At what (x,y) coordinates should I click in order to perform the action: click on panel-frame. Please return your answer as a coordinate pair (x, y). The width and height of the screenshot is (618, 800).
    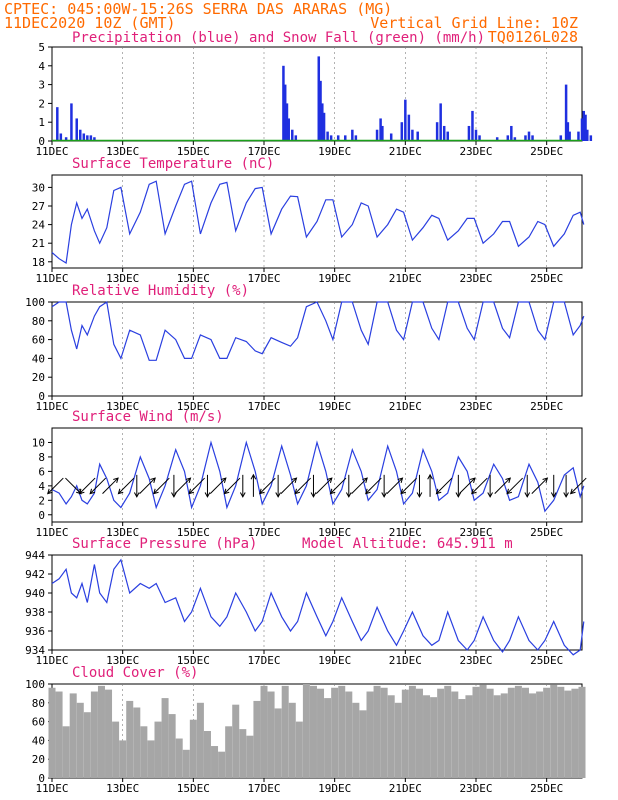
    Looking at the image, I should click on (317, 475).